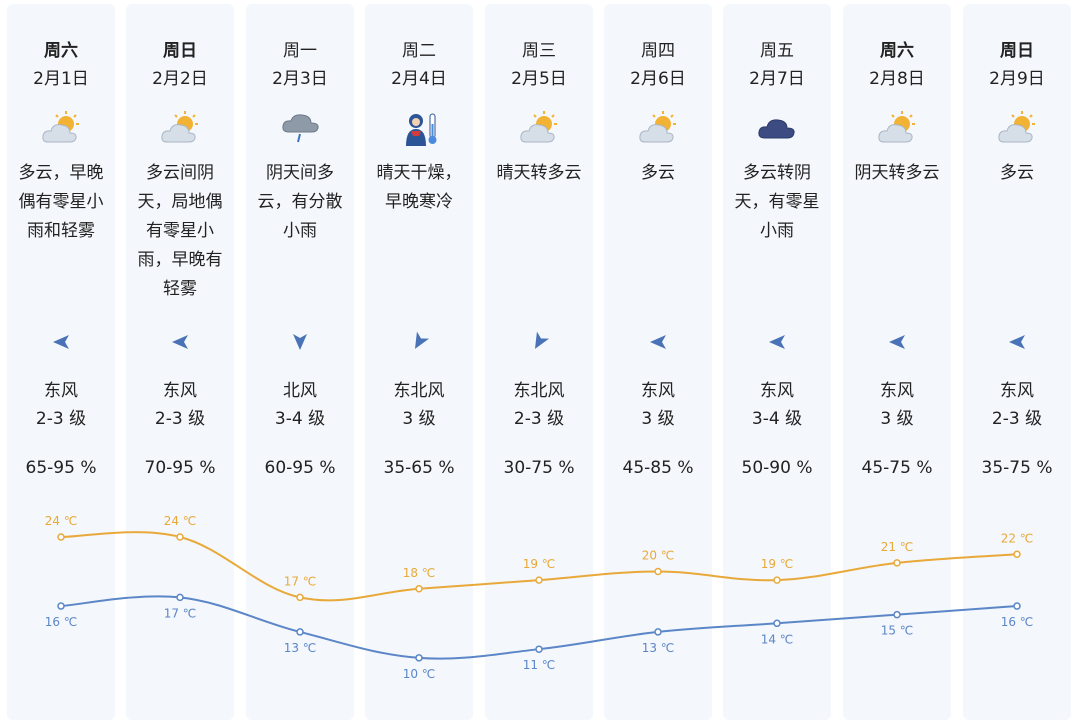 Image resolution: width=1080 pixels, height=724 pixels. Describe the element at coordinates (300, 342) in the screenshot. I see `south-arrow-icon` at that location.